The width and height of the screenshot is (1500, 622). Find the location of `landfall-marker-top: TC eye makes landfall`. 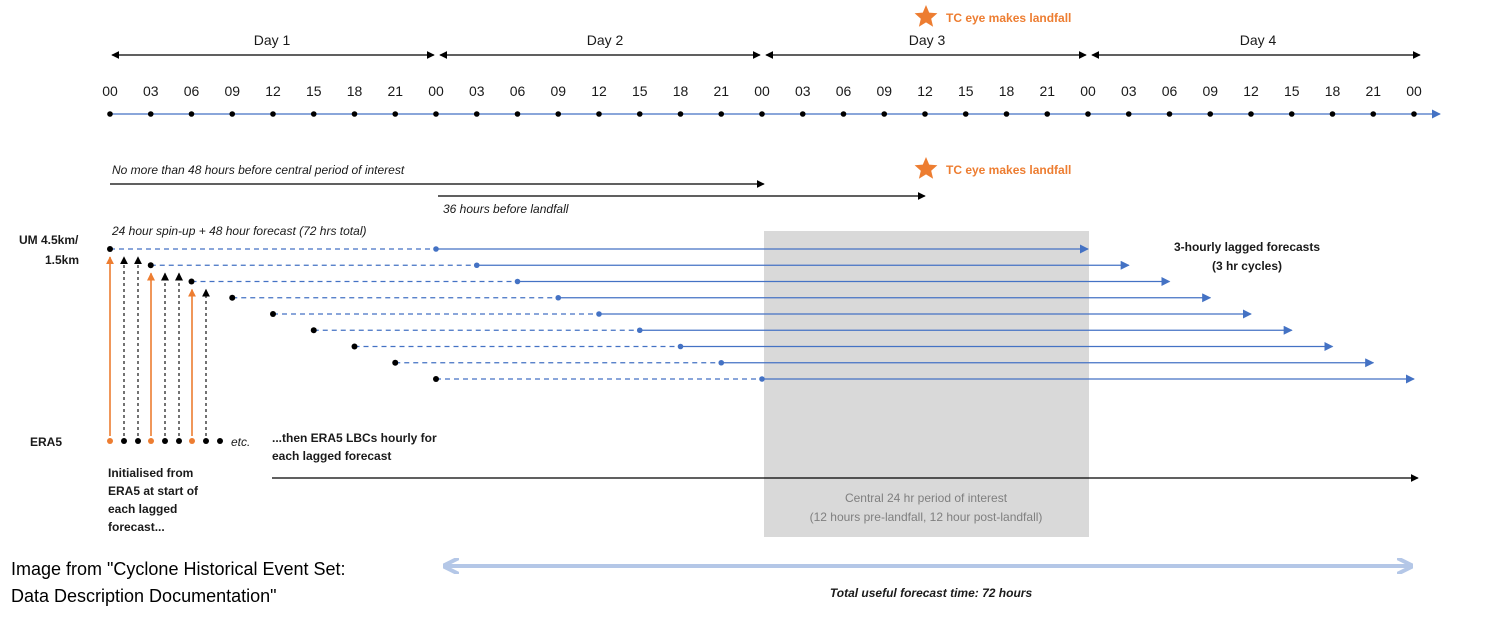

landfall-marker-top: TC eye makes landfall is located at coordinates (992, 16).